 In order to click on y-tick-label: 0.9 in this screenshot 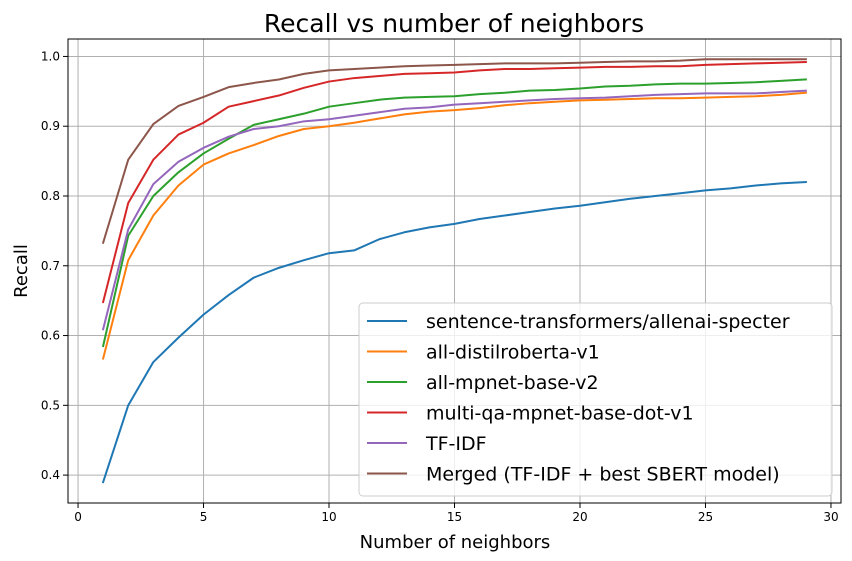, I will do `click(50, 126)`.